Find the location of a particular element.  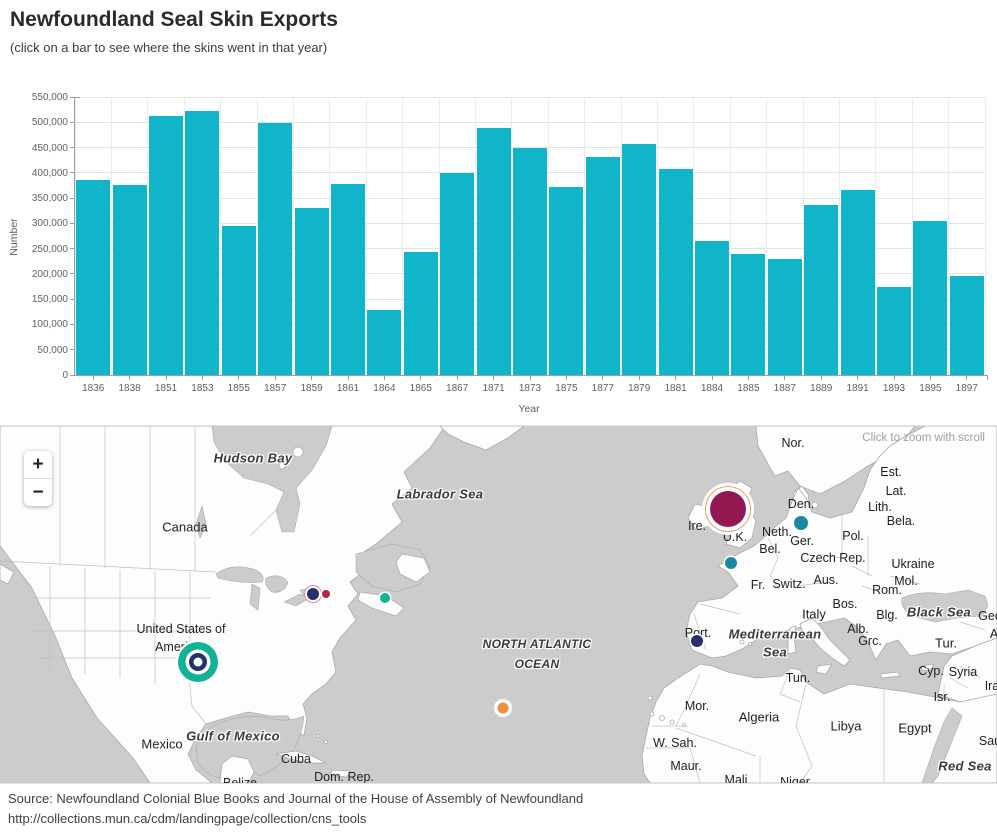

x-tick-label: 1877 is located at coordinates (602, 388).